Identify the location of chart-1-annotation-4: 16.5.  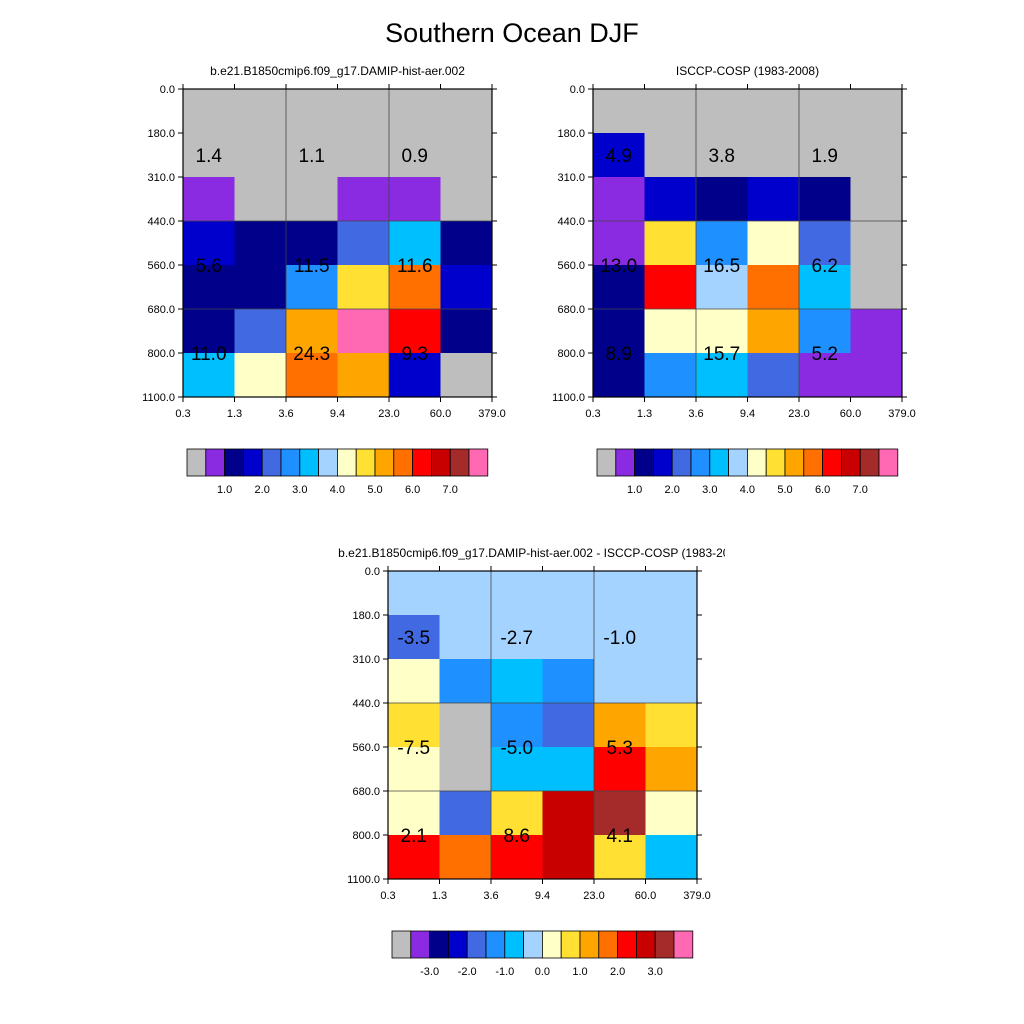
(721, 266).